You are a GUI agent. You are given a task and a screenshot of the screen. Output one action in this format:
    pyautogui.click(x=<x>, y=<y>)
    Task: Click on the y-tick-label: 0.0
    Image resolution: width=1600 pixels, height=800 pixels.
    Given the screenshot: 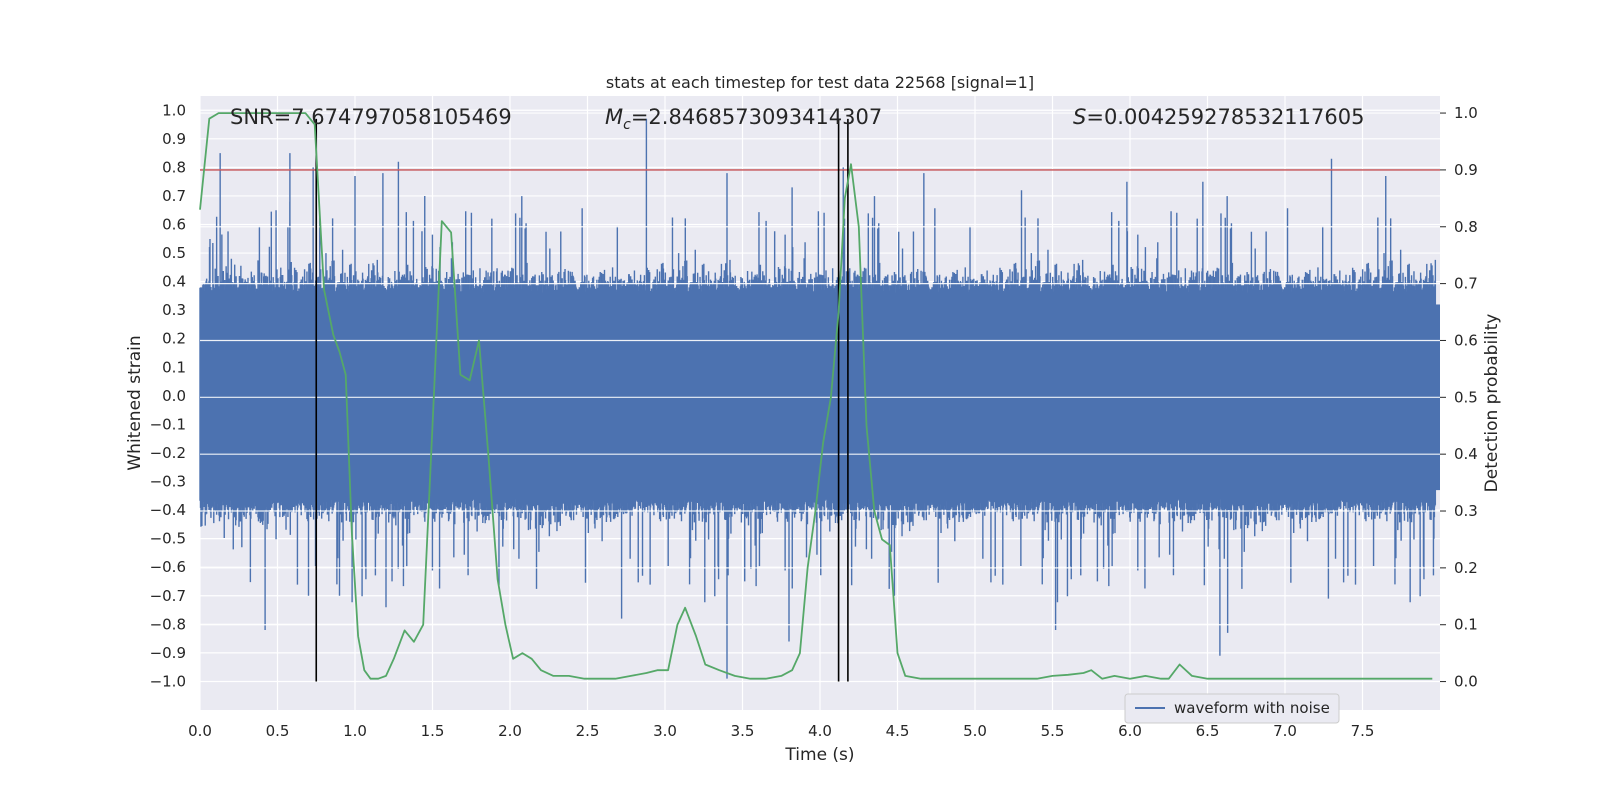 What is the action you would take?
    pyautogui.click(x=174, y=396)
    